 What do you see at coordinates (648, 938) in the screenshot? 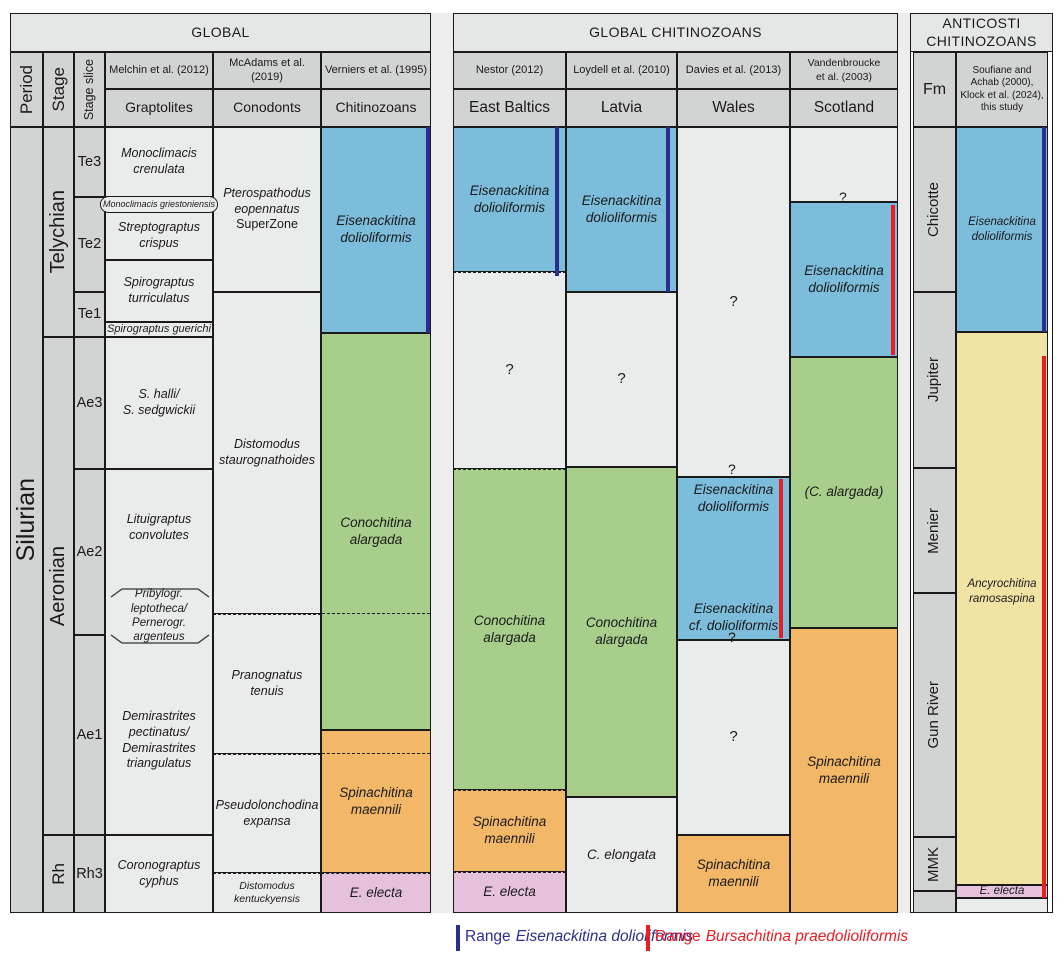
I see `legend-praedolioliformis-tick-icon` at bounding box center [648, 938].